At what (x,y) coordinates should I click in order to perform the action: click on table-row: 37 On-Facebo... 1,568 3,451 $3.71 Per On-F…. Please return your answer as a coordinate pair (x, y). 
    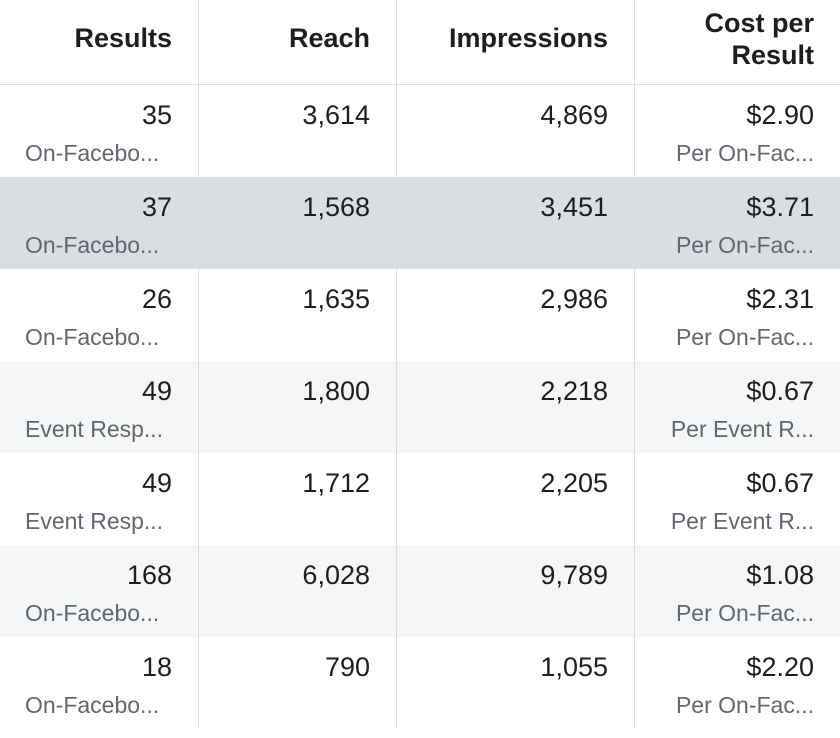
    Looking at the image, I should click on (420, 223).